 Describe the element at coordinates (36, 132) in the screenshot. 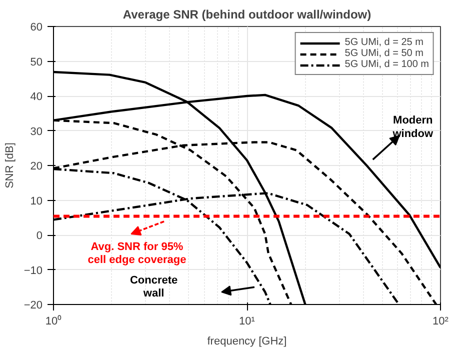

I see `y-tick-label: 30` at that location.